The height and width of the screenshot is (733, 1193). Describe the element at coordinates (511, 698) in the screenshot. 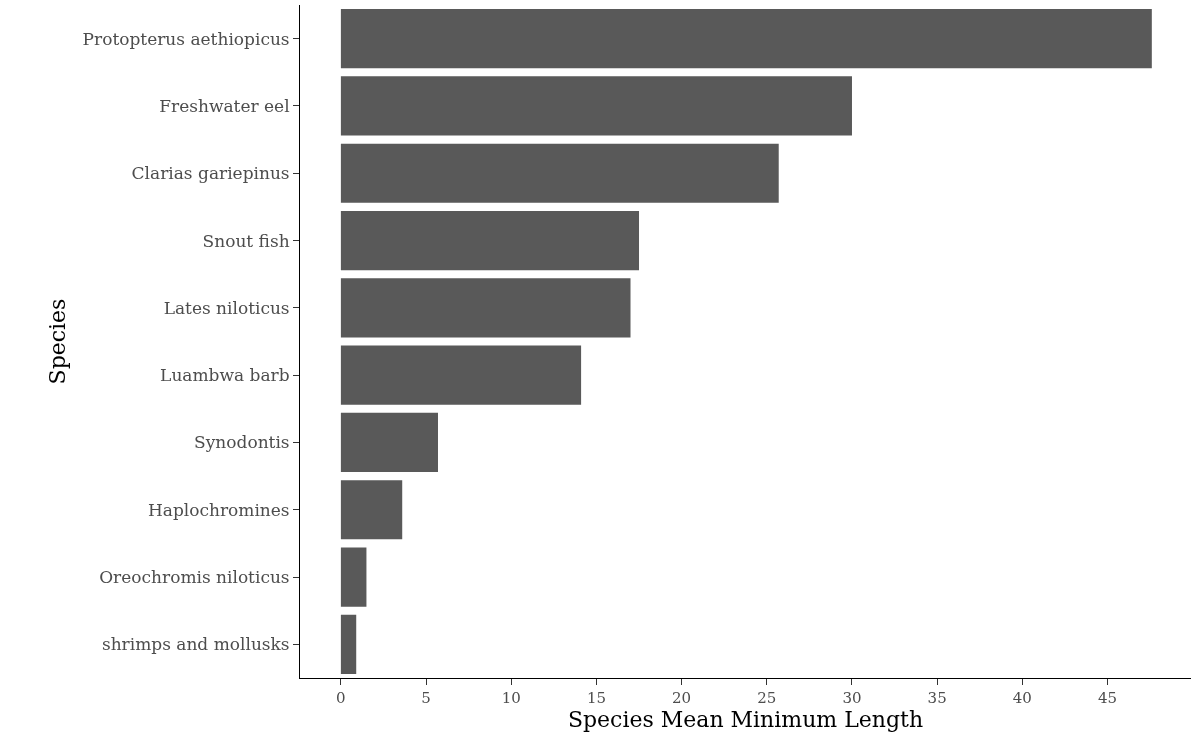

I see `x-tick-label: 10` at that location.